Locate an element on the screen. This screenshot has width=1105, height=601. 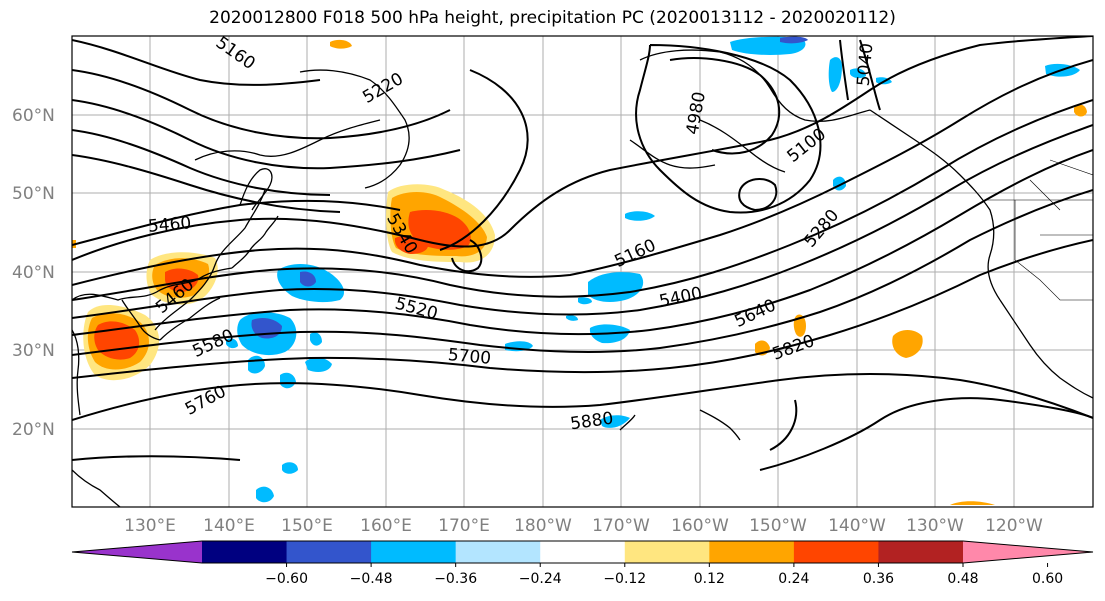
contour-label: 5700 is located at coordinates (469, 357).